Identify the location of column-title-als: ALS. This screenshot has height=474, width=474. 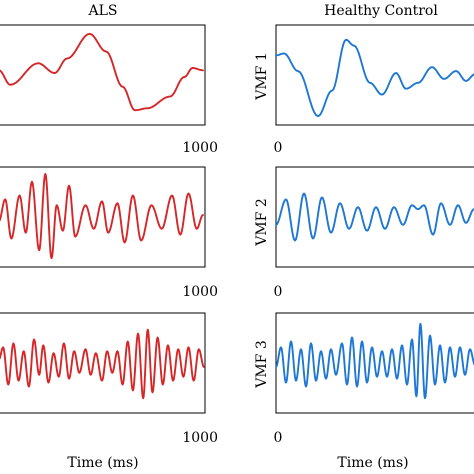
(103, 11).